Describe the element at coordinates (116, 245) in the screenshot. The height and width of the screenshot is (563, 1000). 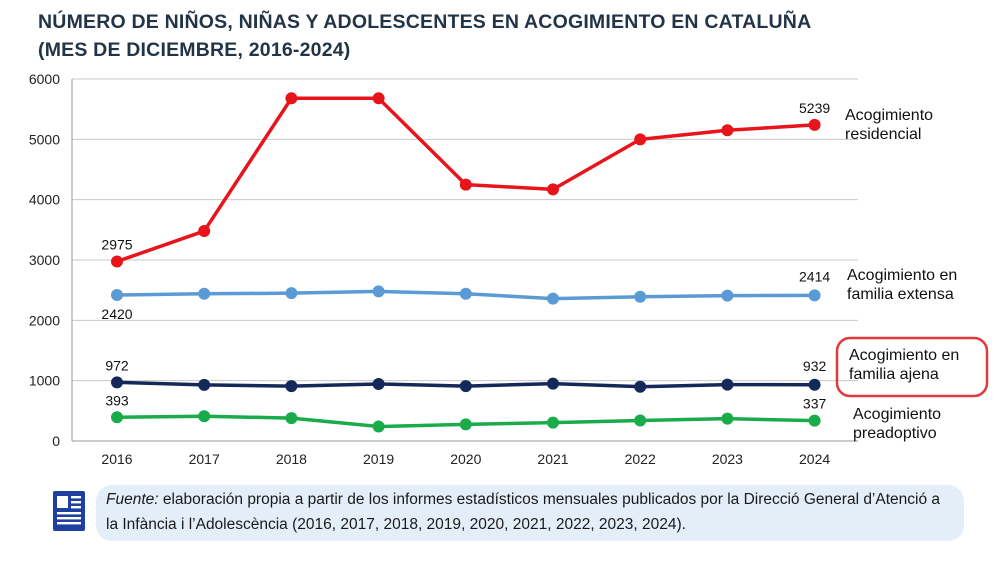
I see `data-label-first: 2975` at that location.